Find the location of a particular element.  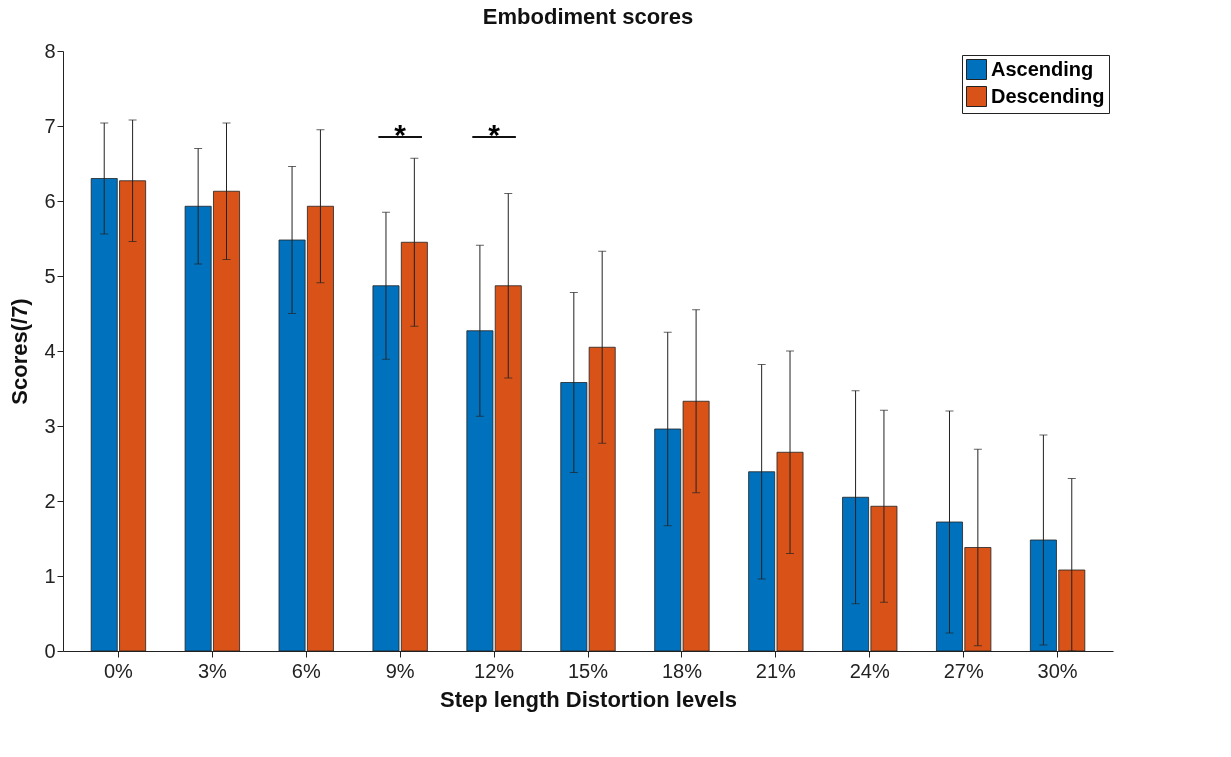

x-tick-label: 15% is located at coordinates (588, 670).